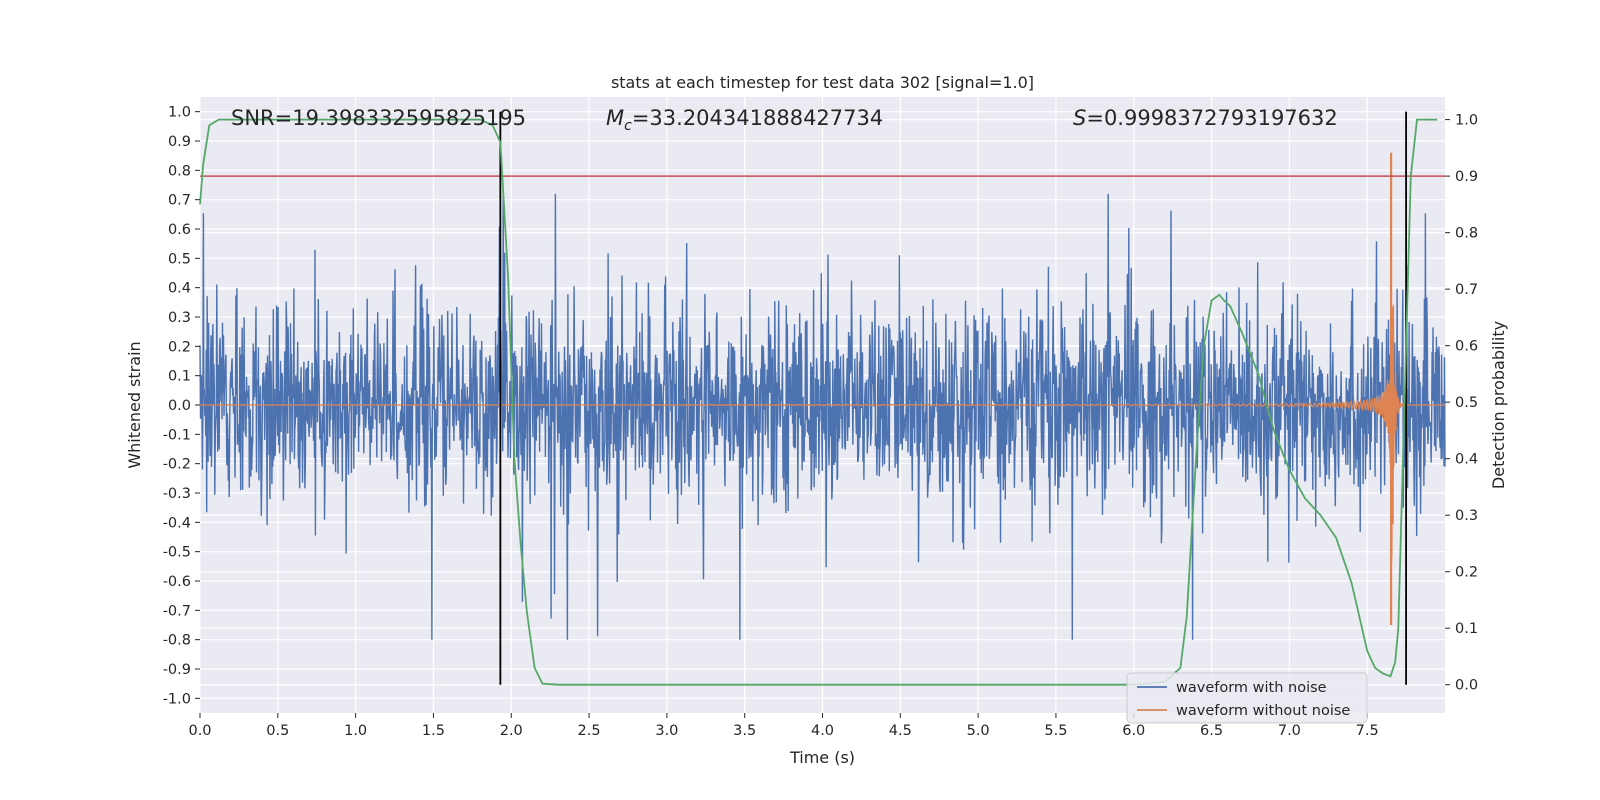 This screenshot has width=1600, height=800. Describe the element at coordinates (822, 757) in the screenshot. I see `x-axis-label: Time (s)` at that location.